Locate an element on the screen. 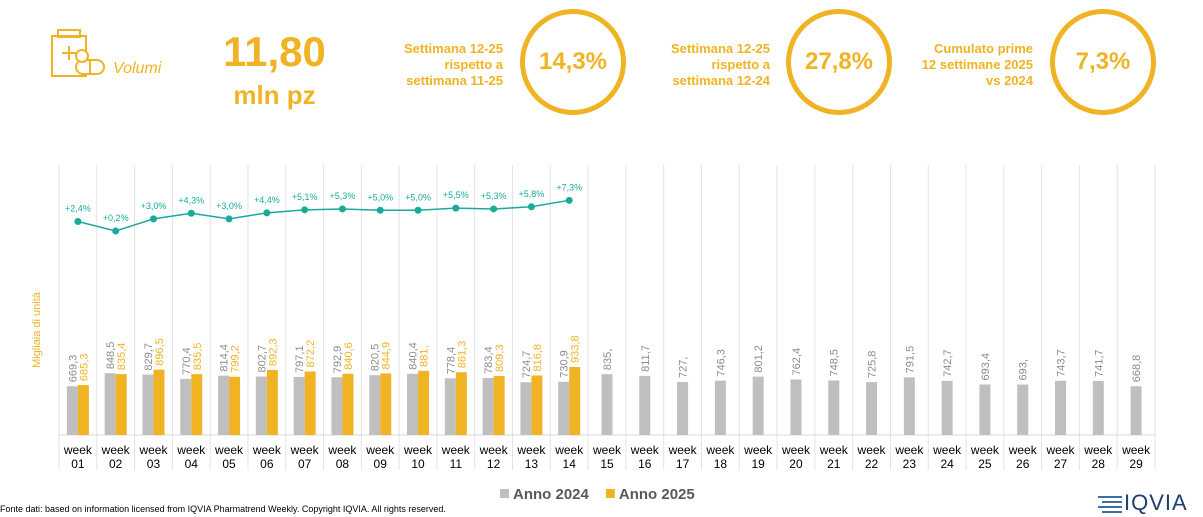 This screenshot has width=1203, height=517. line-label: +5,8% is located at coordinates (532, 194).